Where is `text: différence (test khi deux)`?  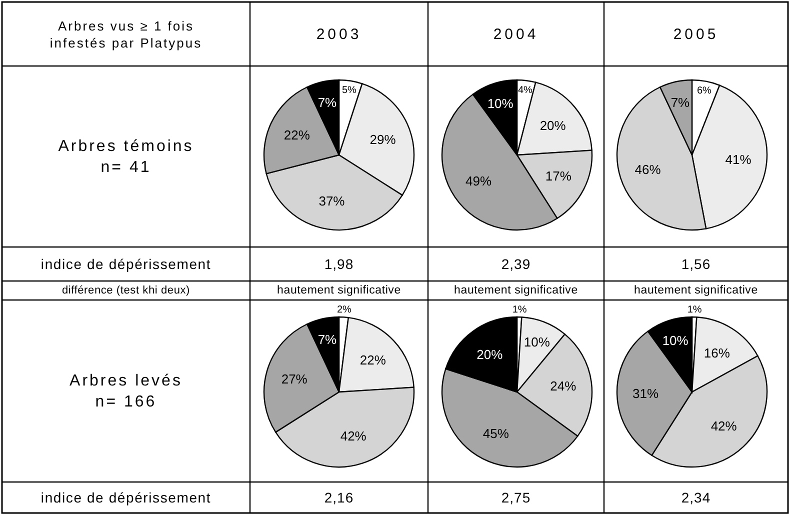
text: différence (test khi deux) is located at coordinates (126, 290).